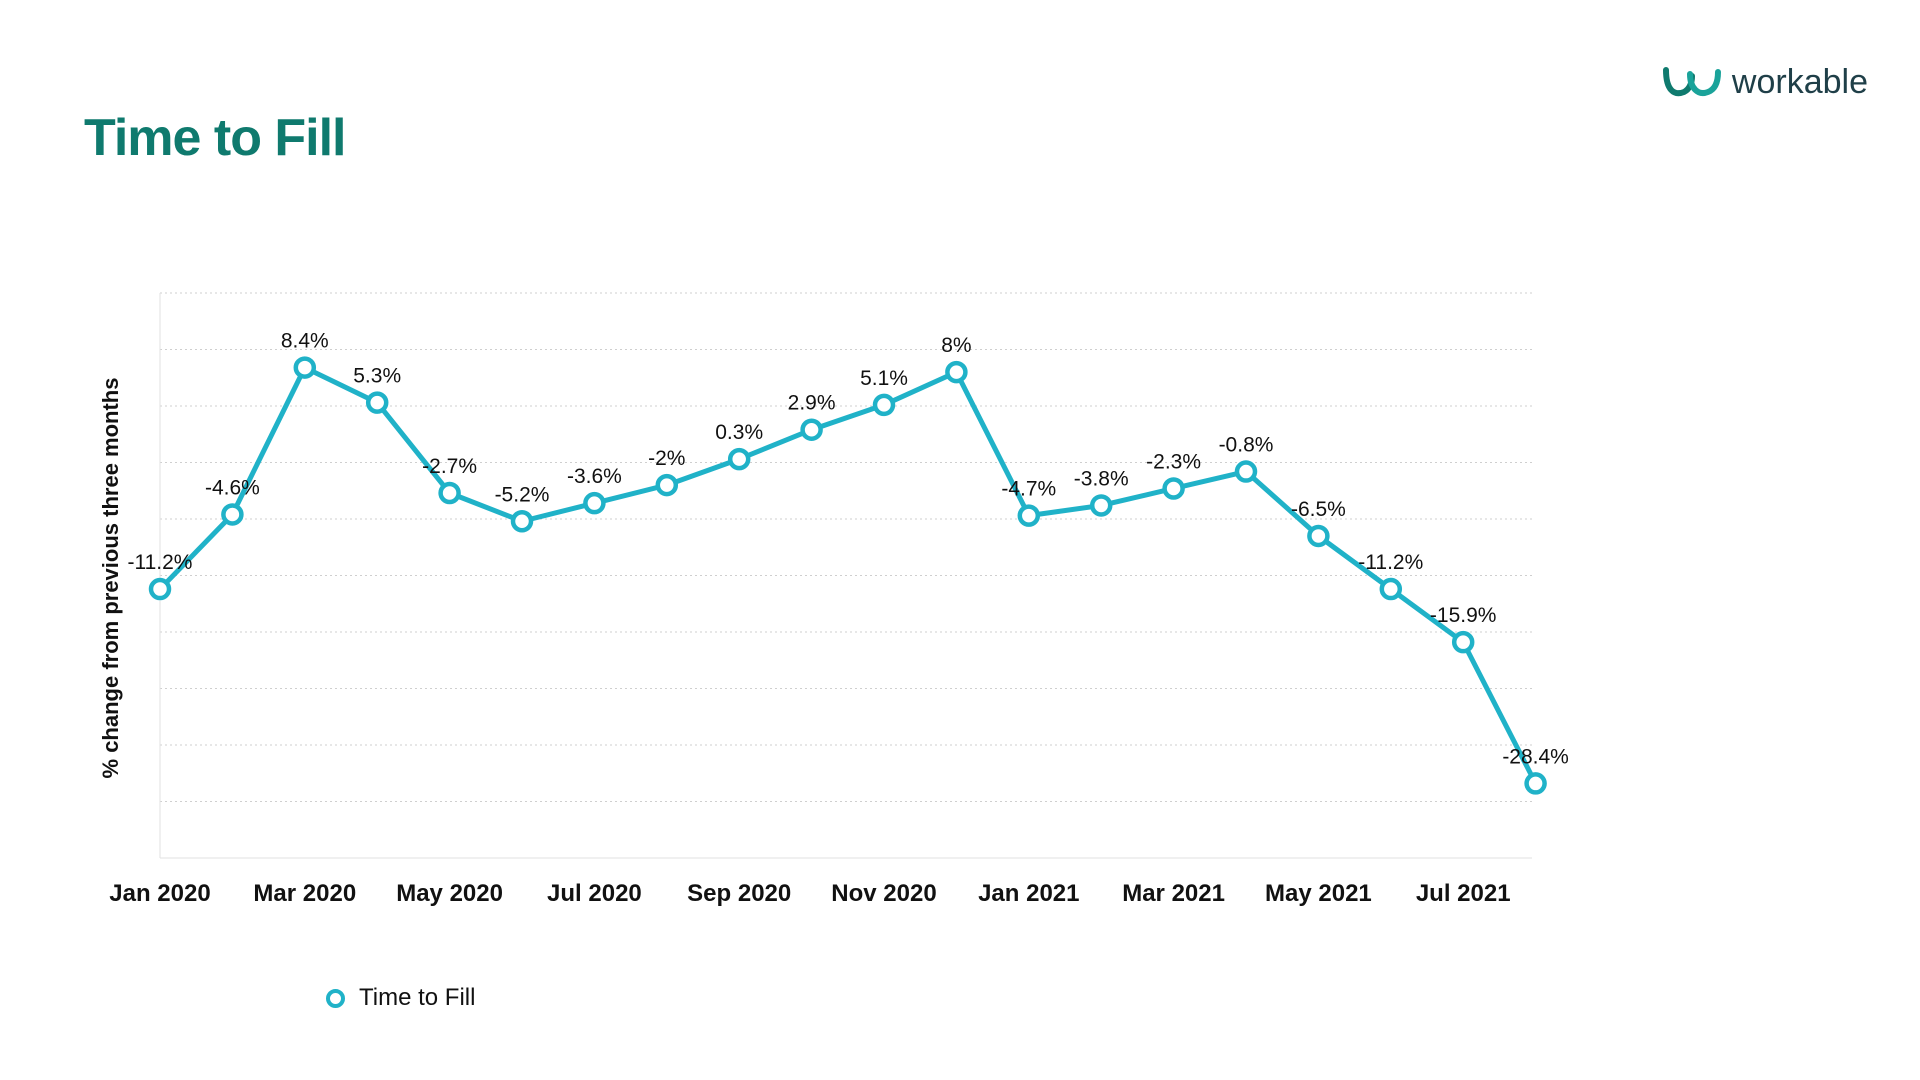 The height and width of the screenshot is (1080, 1920). I want to click on x-tick-label: Jan 2021, so click(1028, 893).